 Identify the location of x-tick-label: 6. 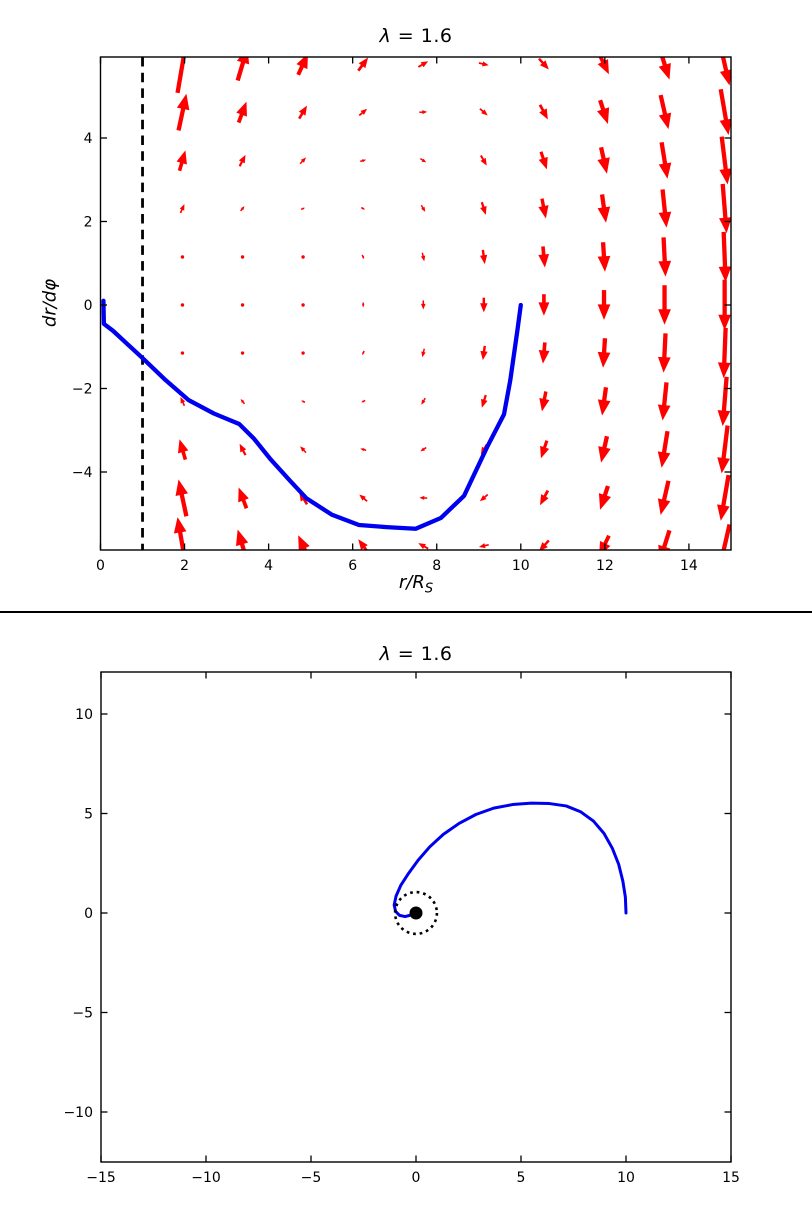
(352, 566).